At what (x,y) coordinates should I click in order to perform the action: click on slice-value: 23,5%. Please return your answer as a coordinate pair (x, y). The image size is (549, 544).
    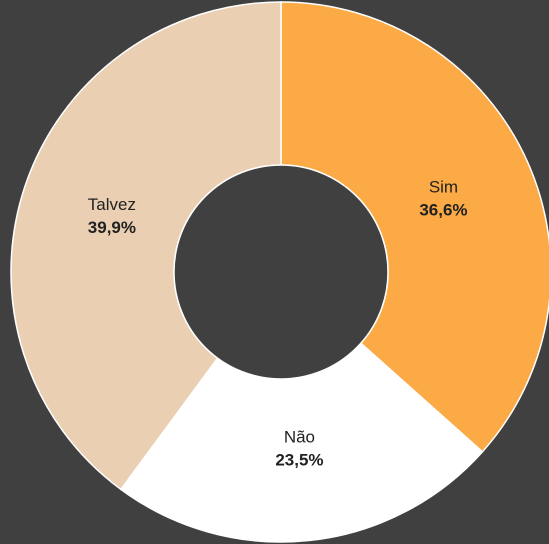
    Looking at the image, I should click on (299, 460).